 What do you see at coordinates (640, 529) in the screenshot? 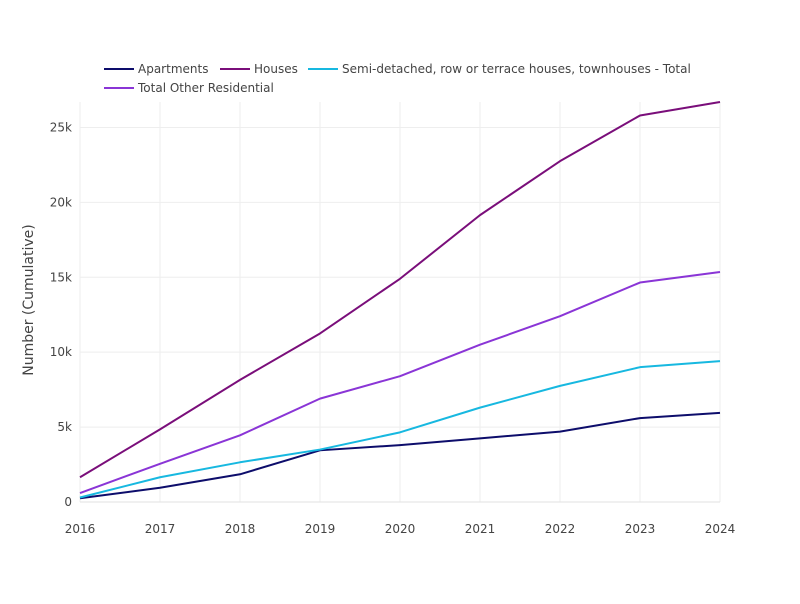
I see `x-tick-label: 2023` at bounding box center [640, 529].